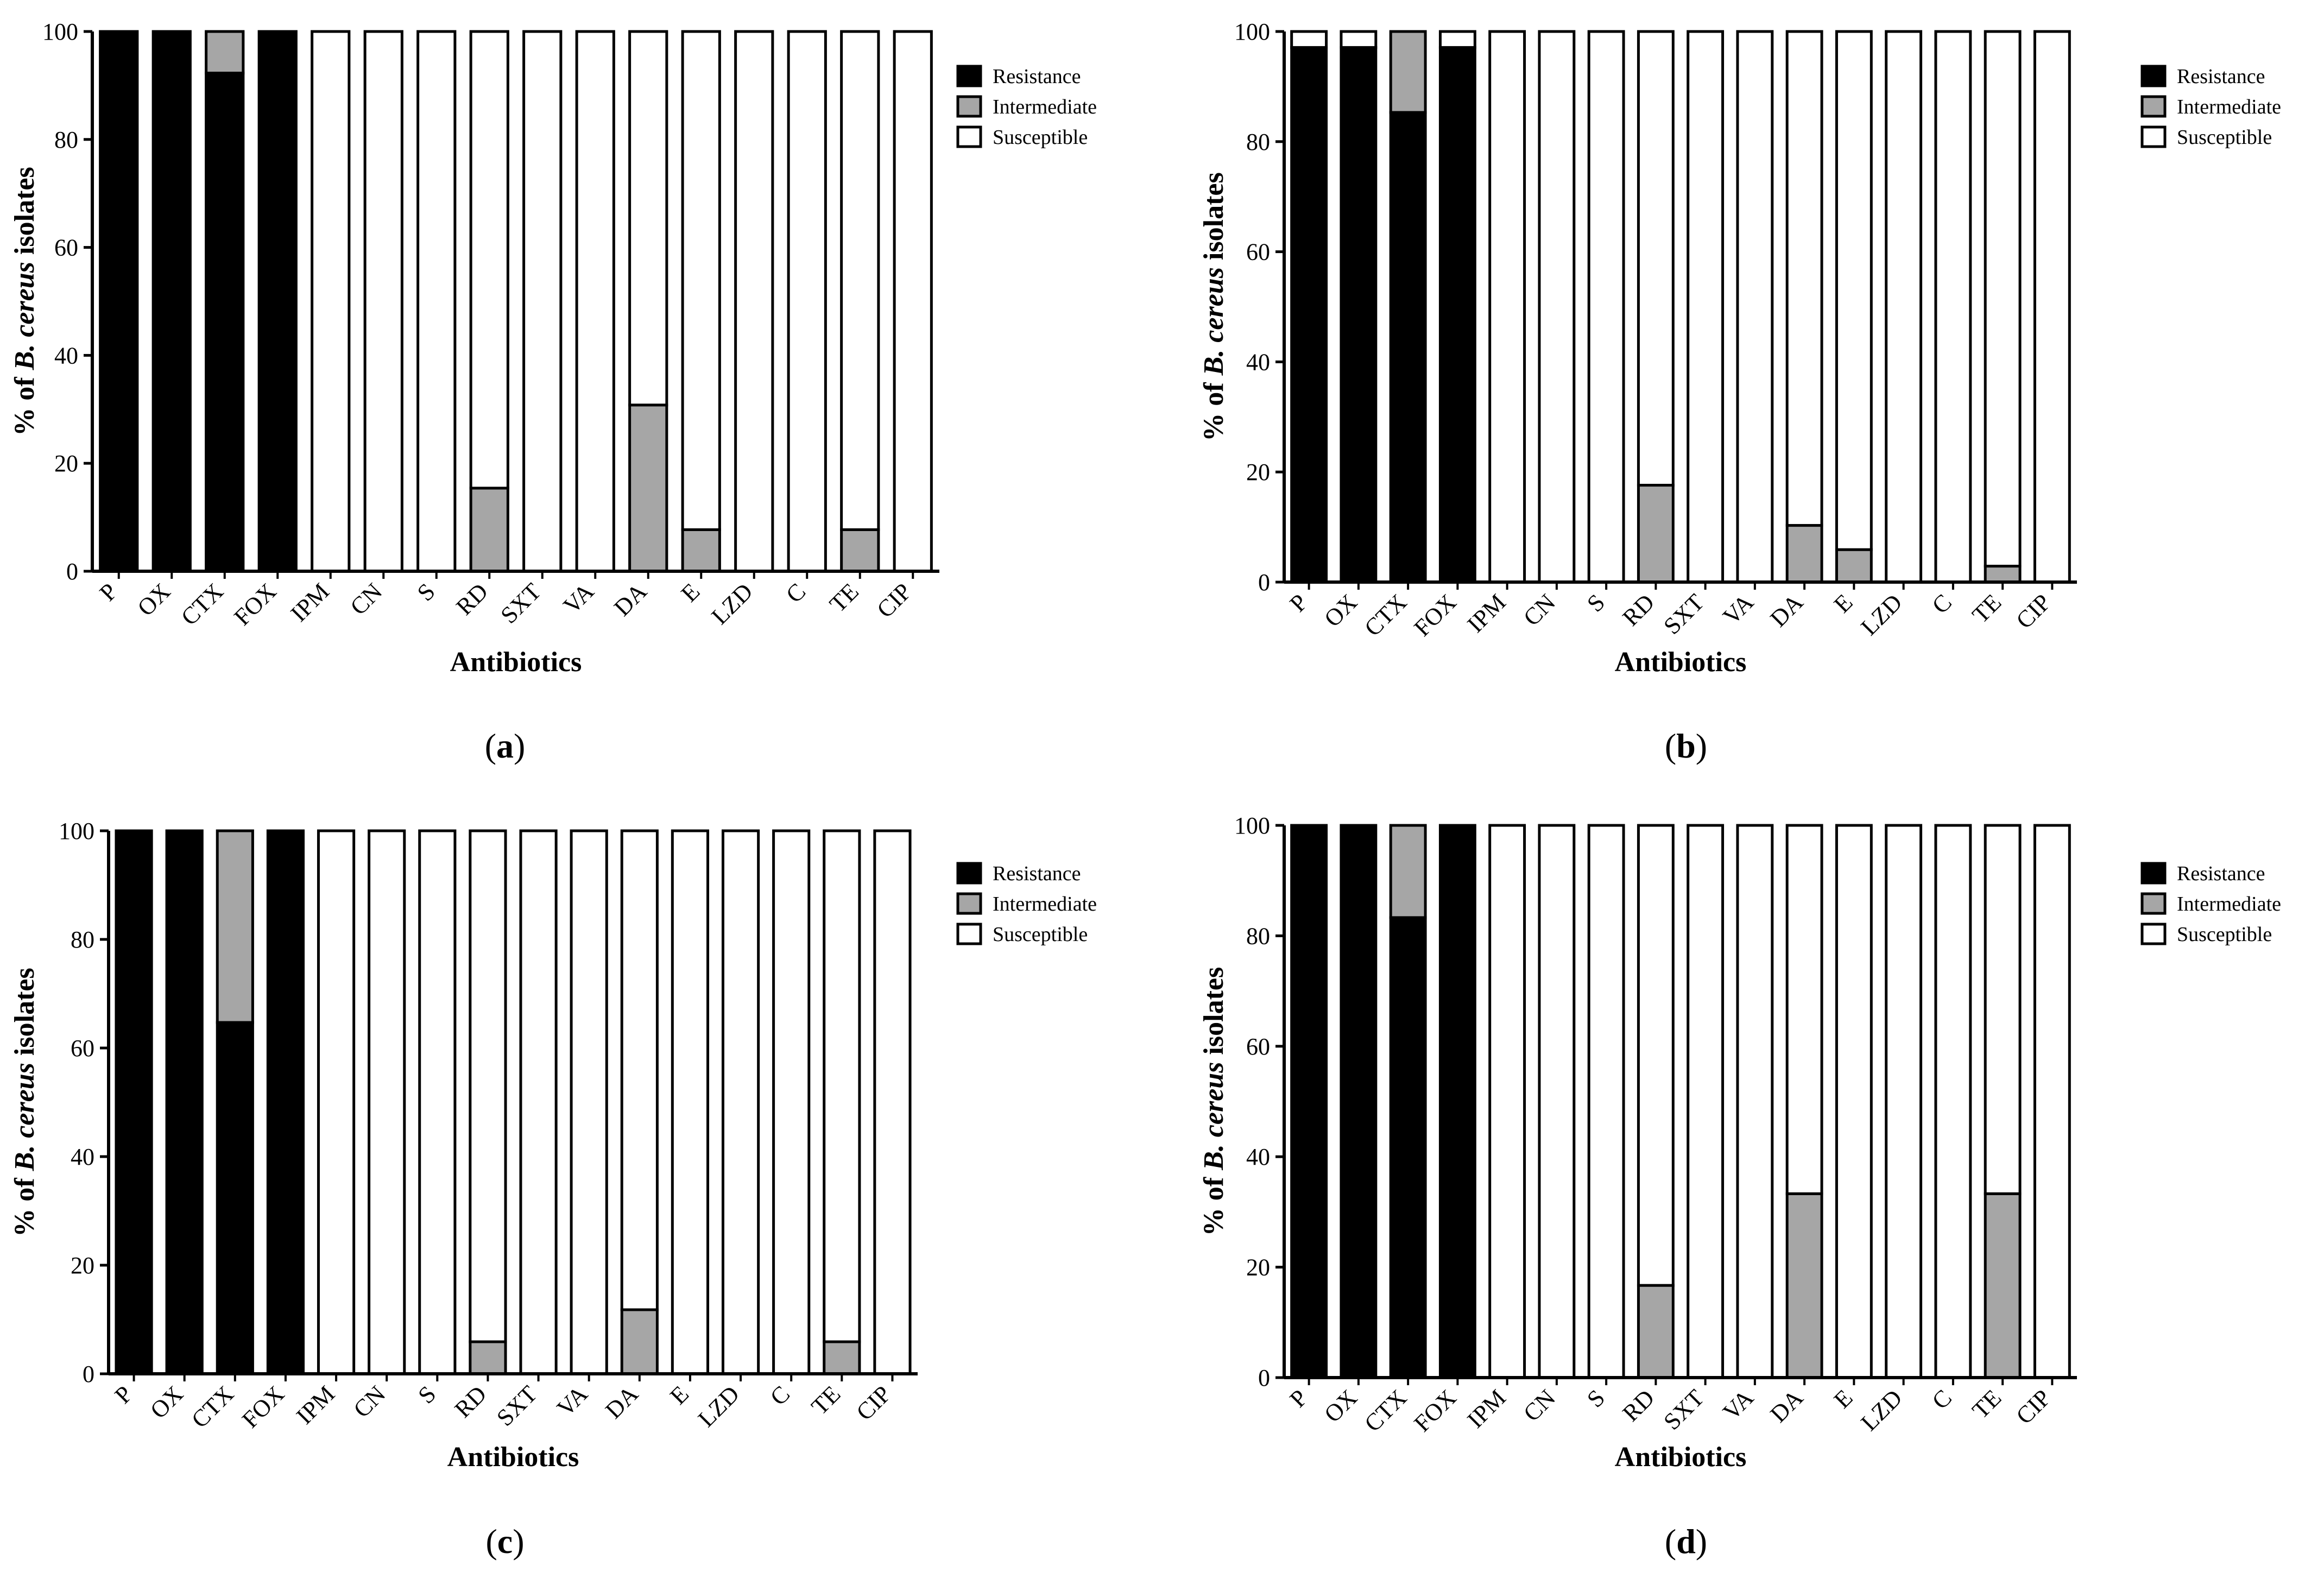 The width and height of the screenshot is (2324, 1572). I want to click on x-tick-label-cn: CN, so click(366, 599).